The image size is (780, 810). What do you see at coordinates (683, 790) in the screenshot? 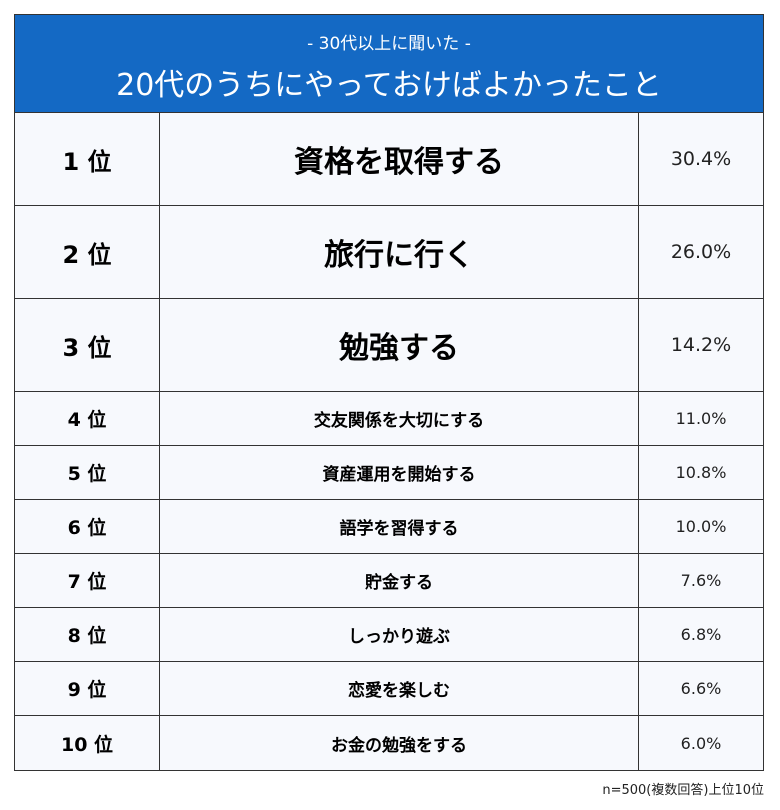
I see `survey-note: n=500(複数回答)上位10位` at bounding box center [683, 790].